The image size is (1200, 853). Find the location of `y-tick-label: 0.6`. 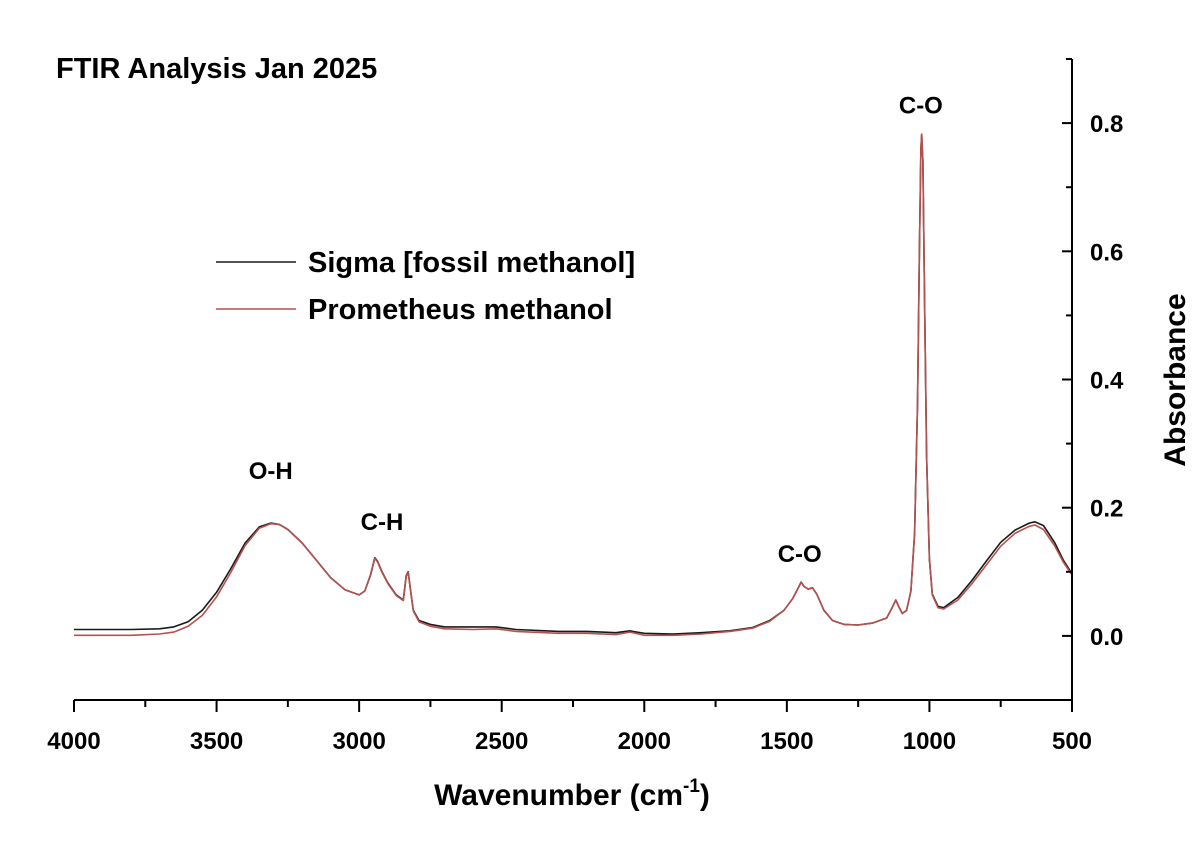

y-tick-label: 0.6 is located at coordinates (1106, 252).